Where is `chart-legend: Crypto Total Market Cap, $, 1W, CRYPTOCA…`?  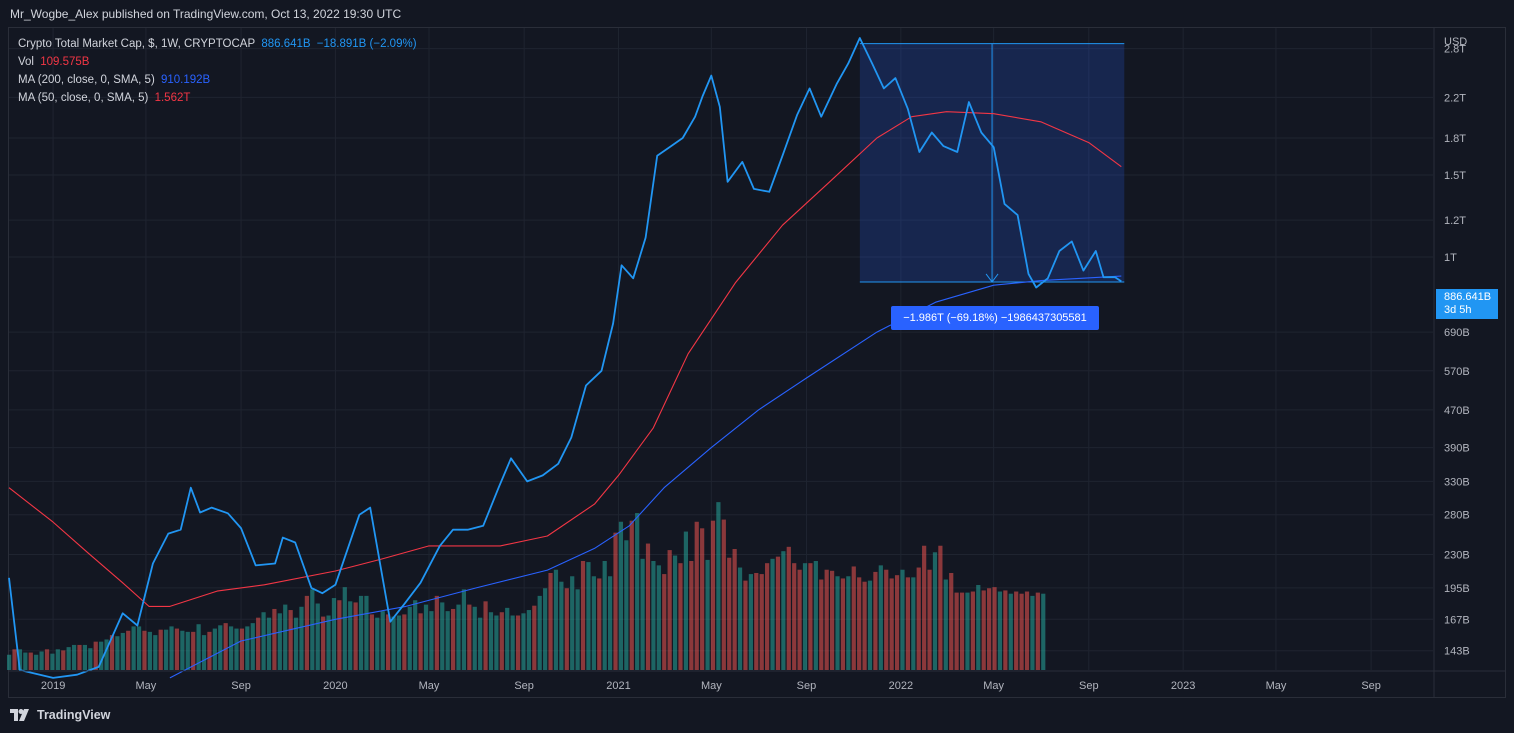 chart-legend: Crypto Total Market Cap, $, 1W, CRYPTOCA… is located at coordinates (219, 71).